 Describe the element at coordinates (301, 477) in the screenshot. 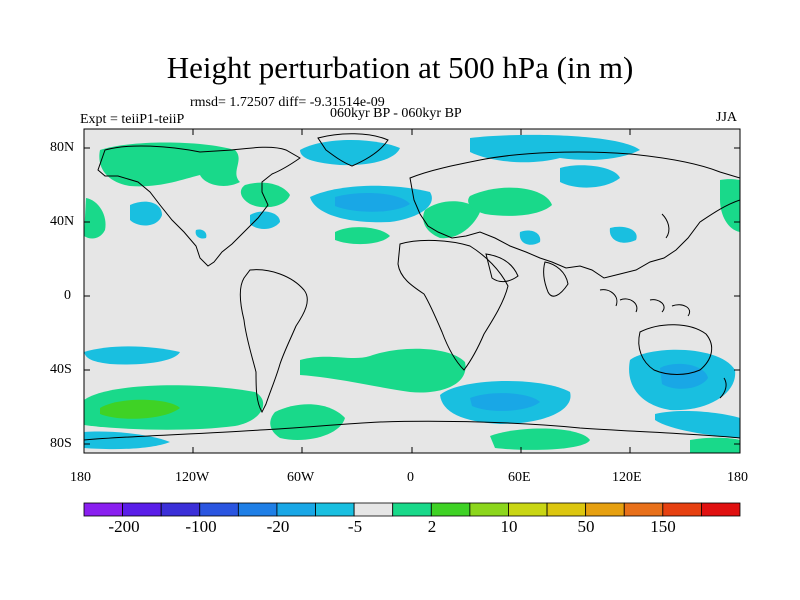

I see `x-tick-label: 60W` at that location.